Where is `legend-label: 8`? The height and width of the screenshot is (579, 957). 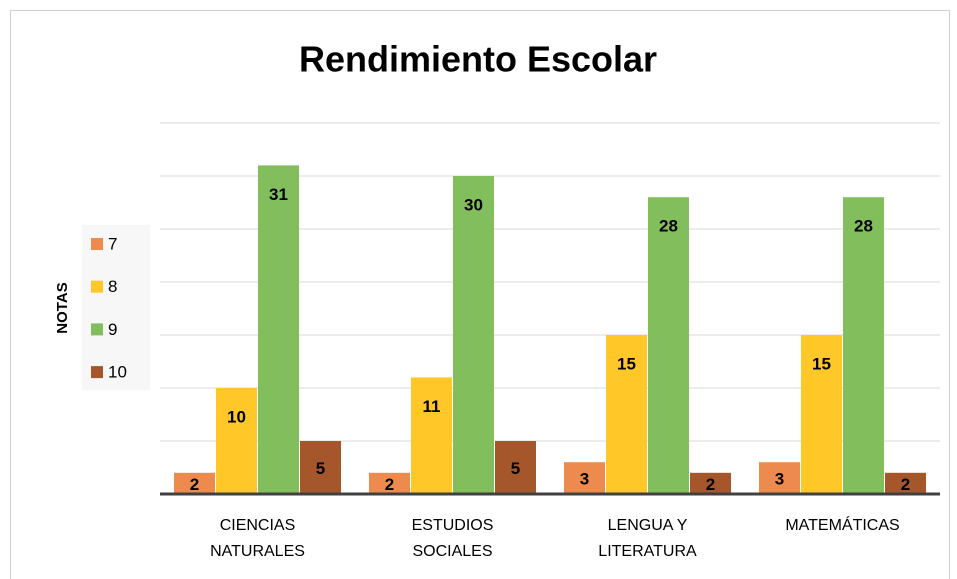
legend-label: 8 is located at coordinates (112, 286).